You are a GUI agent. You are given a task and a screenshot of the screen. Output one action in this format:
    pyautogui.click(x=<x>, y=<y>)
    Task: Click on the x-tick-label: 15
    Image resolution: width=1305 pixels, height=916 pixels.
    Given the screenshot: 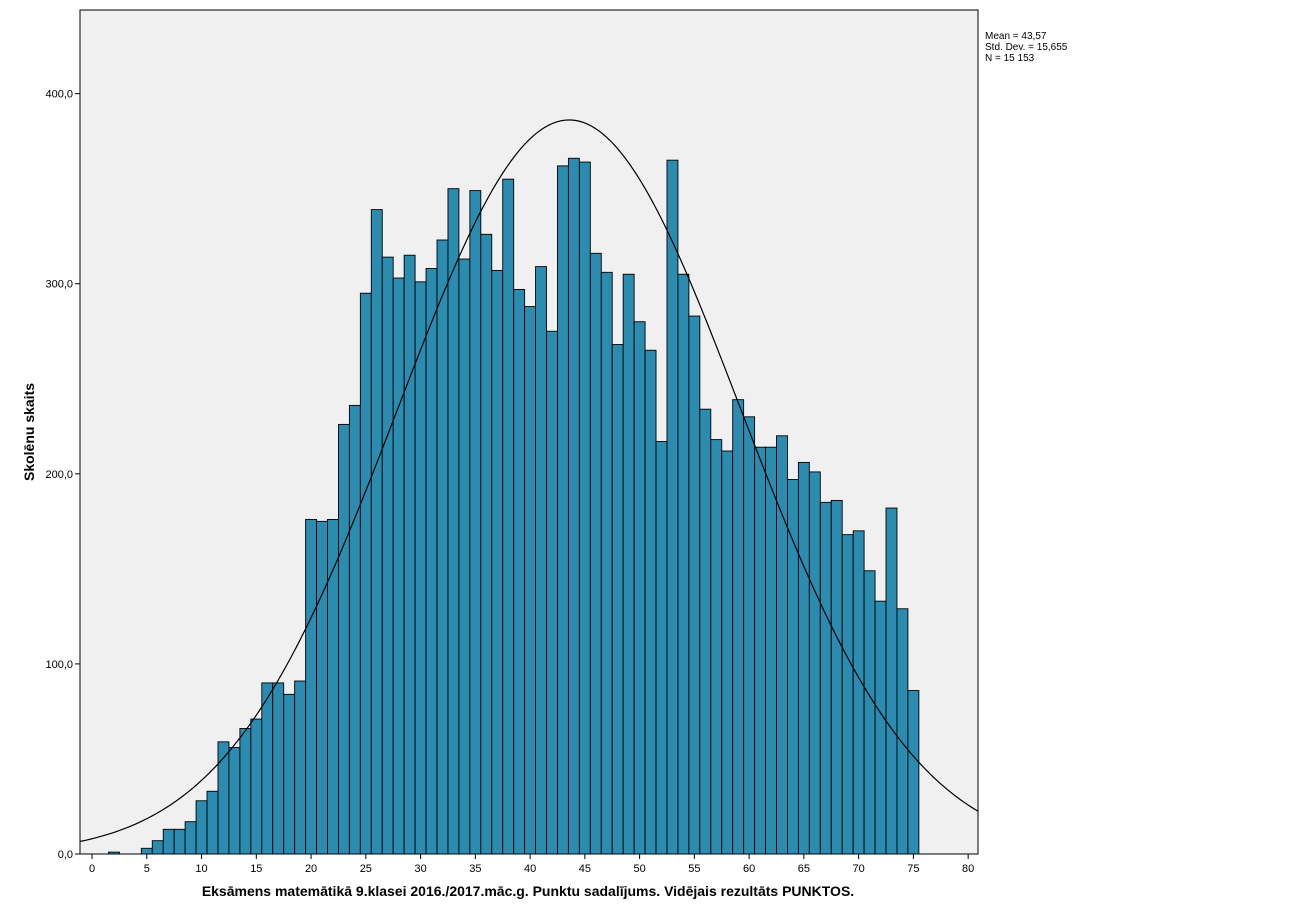 What is the action you would take?
    pyautogui.click(x=256, y=869)
    